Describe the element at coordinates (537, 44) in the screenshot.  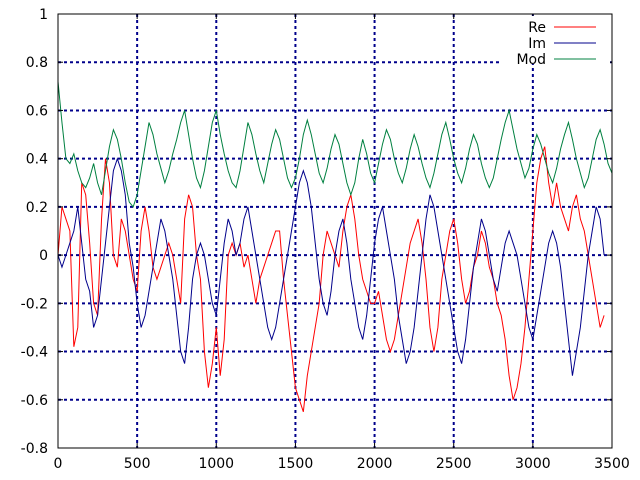
I see `legend-label-im: Im` at that location.